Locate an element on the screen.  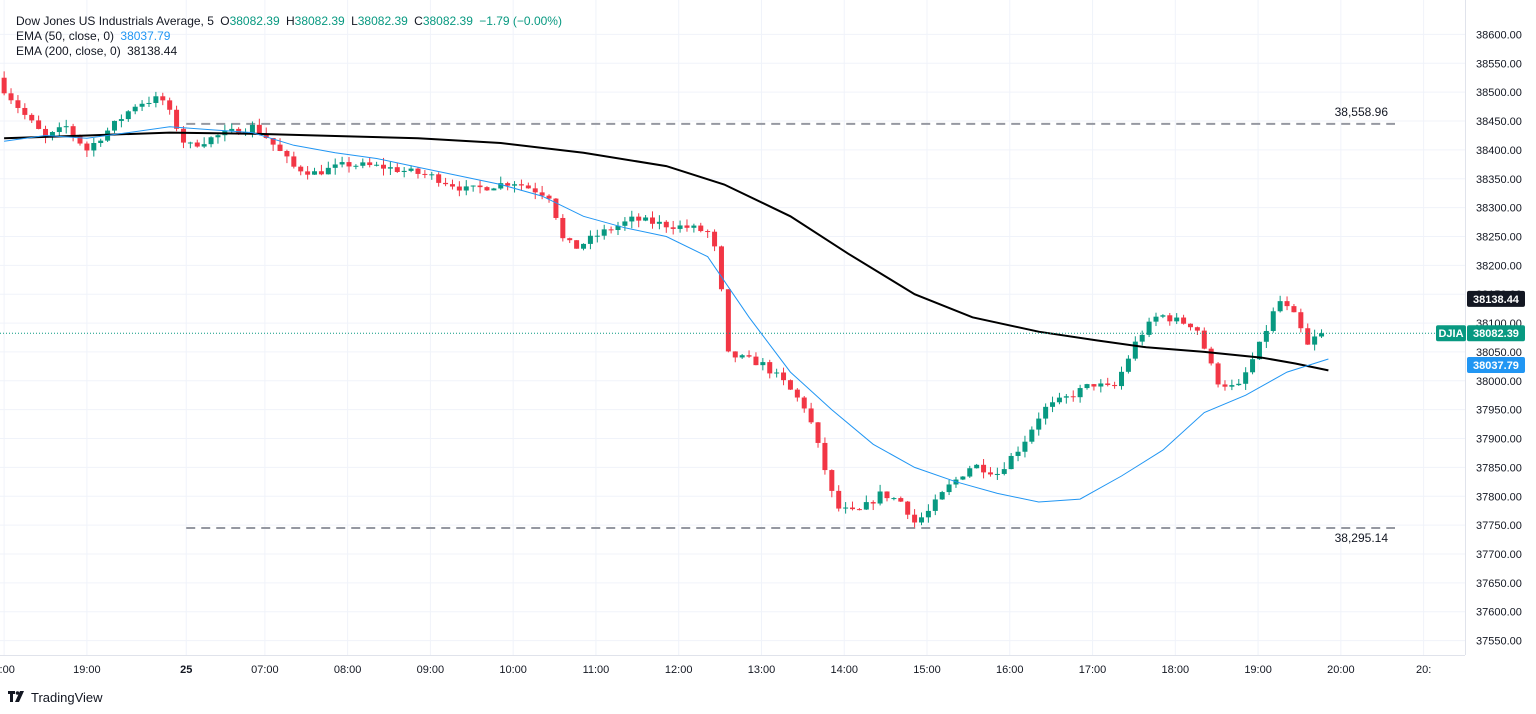
tradingview-brand: TradingView is located at coordinates (55, 697).